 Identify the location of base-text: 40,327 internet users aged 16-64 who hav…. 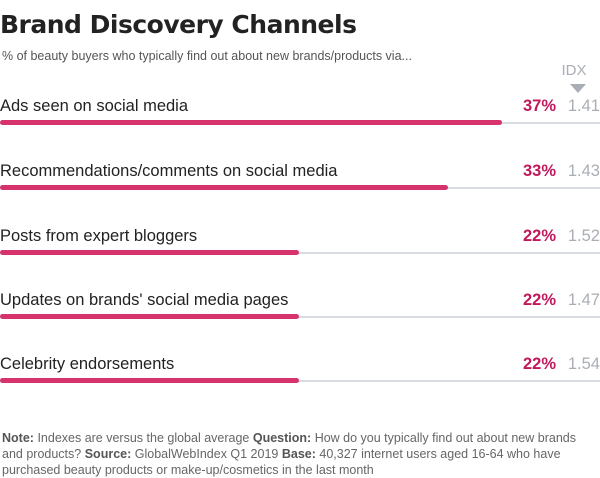
(281, 462).